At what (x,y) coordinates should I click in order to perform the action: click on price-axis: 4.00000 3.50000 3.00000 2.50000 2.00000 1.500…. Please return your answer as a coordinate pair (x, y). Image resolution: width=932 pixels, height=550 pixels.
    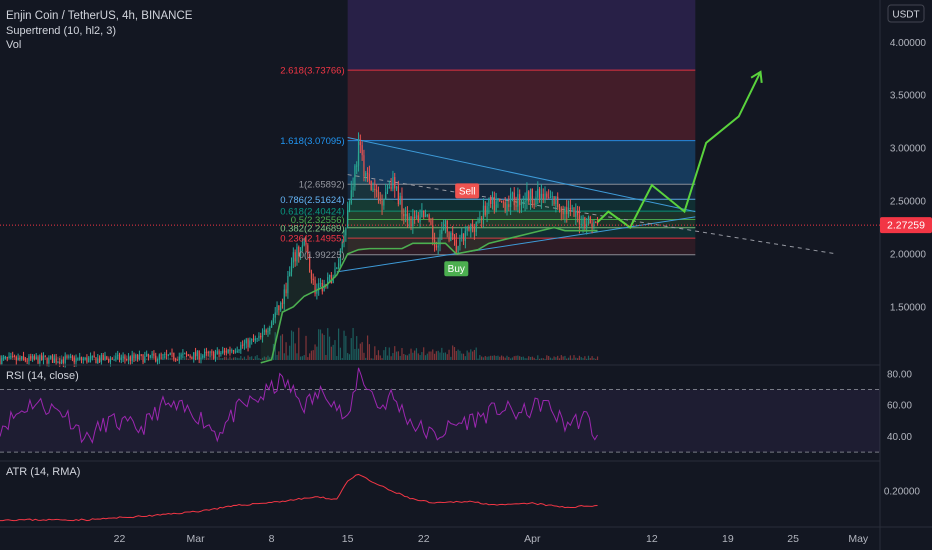
    Looking at the image, I should click on (908, 175).